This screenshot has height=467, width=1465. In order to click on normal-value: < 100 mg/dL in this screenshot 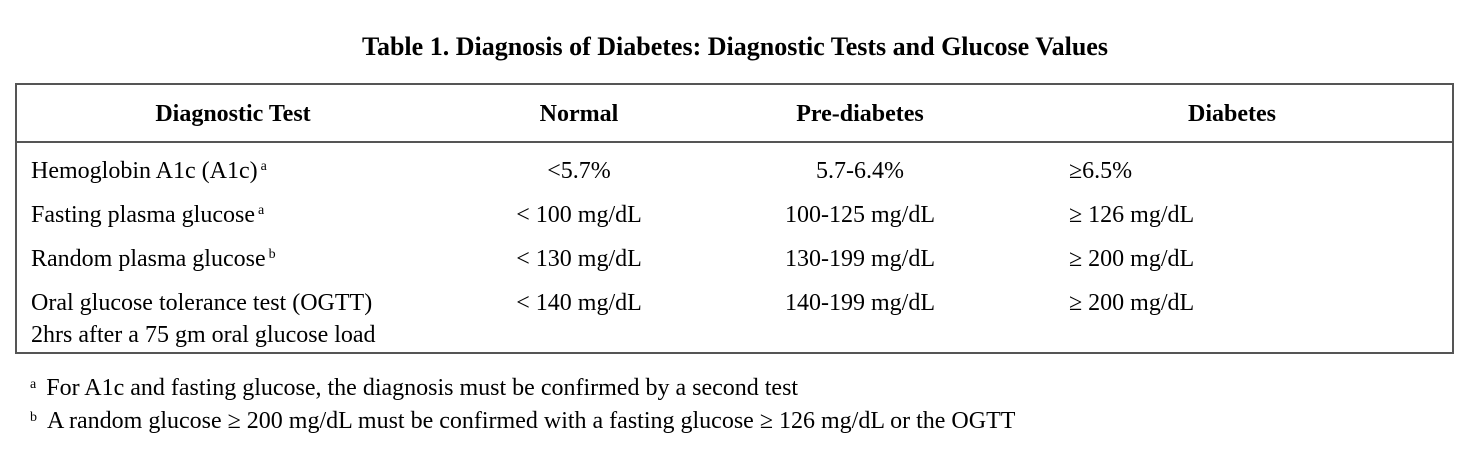, I will do `click(579, 215)`.